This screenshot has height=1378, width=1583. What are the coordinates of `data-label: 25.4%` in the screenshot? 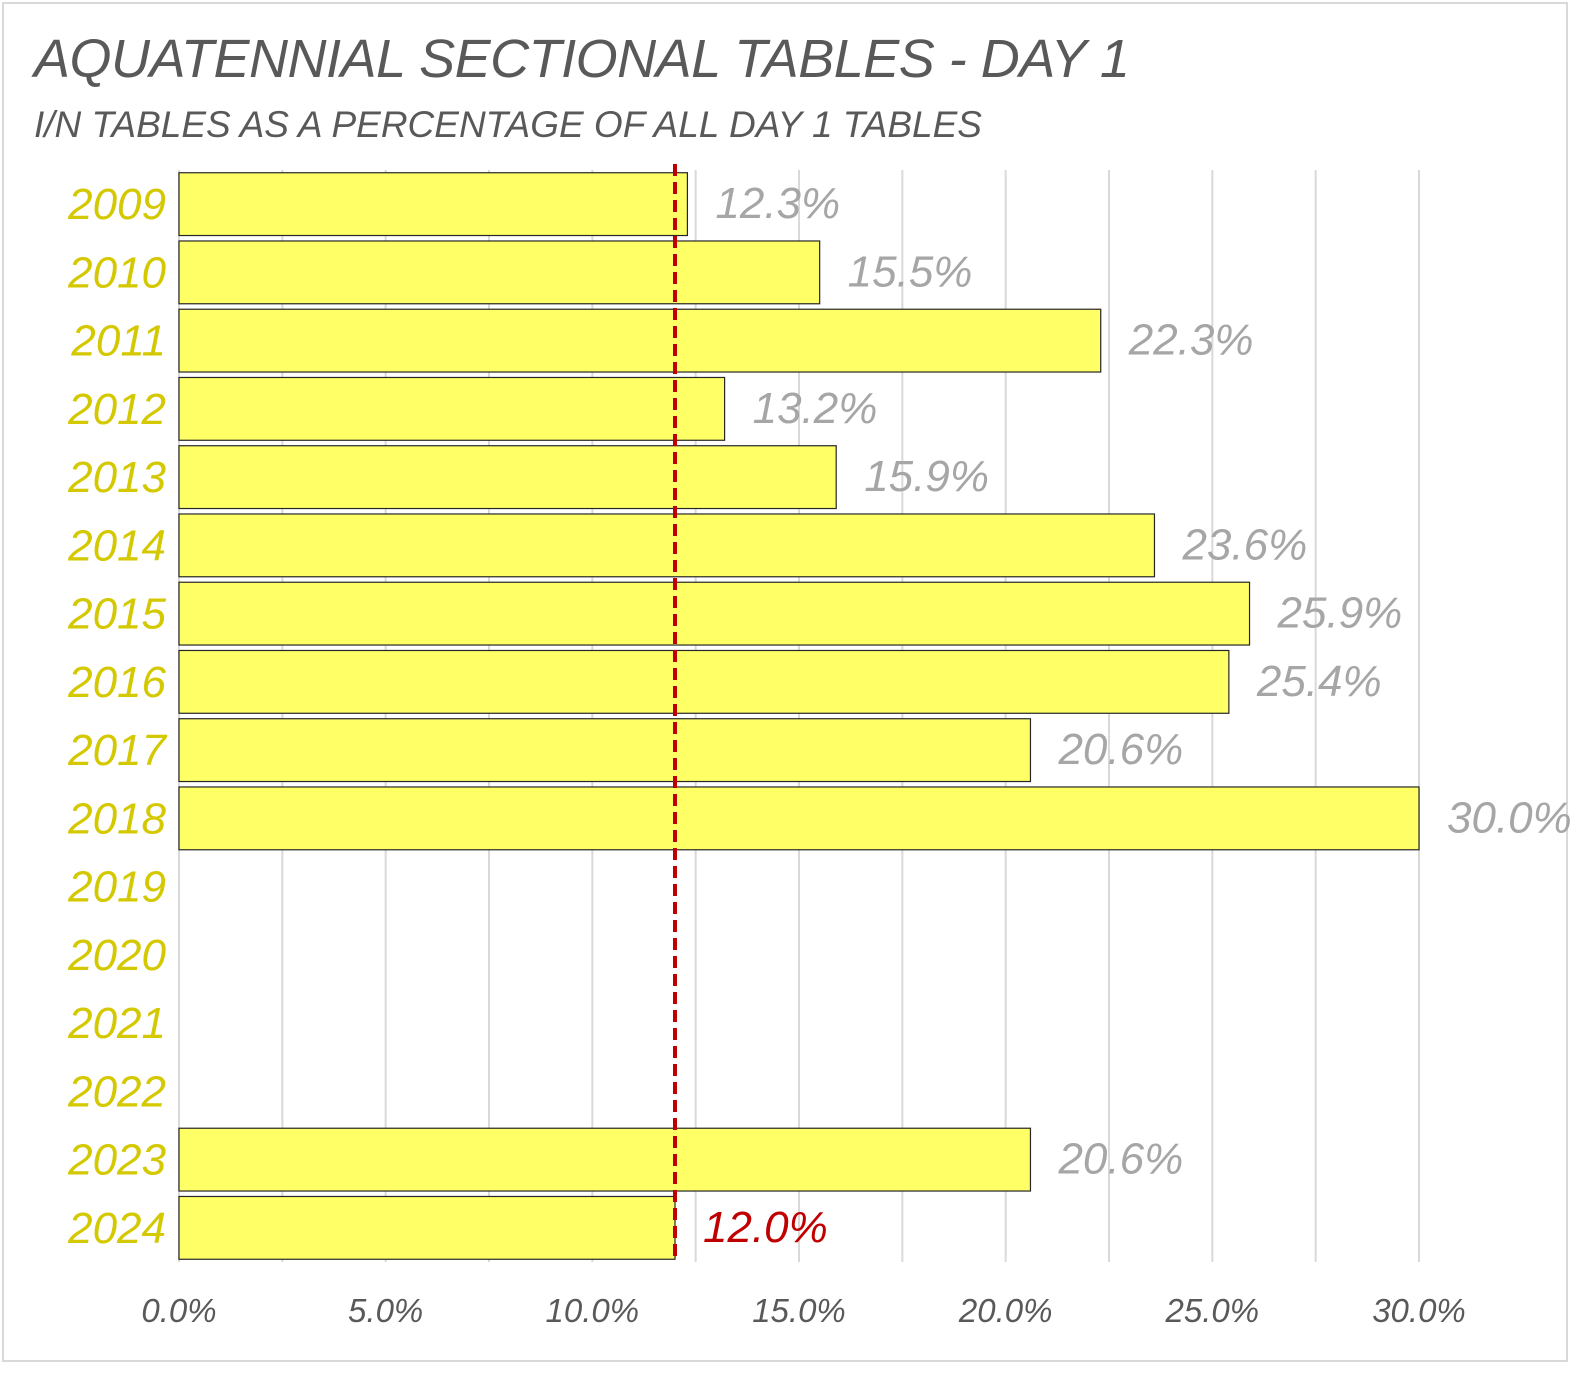 It's located at (1319, 681).